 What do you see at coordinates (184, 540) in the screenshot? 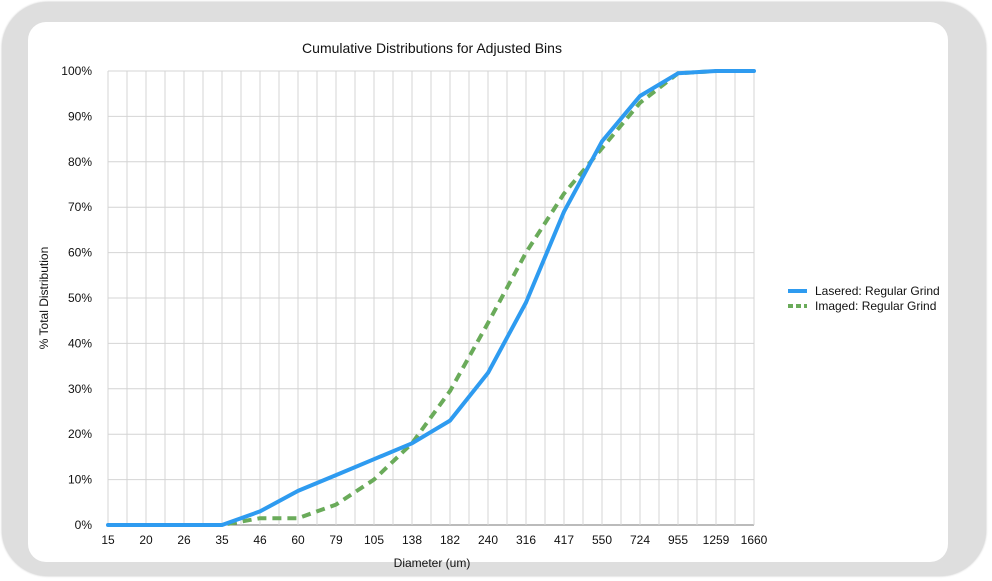
I see `x-tick-label: 26` at bounding box center [184, 540].